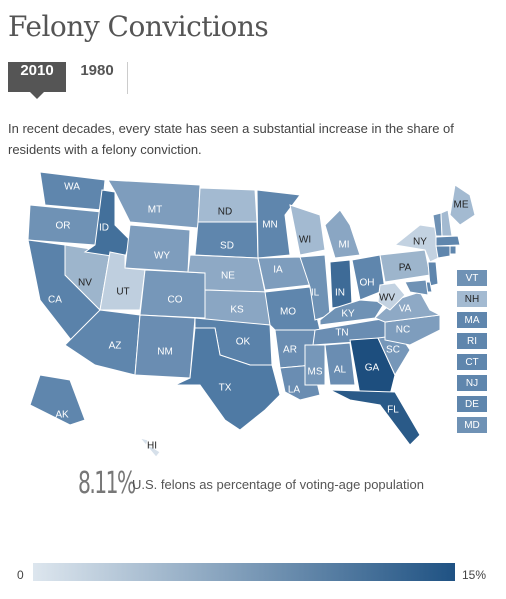 The height and width of the screenshot is (599, 506). I want to click on state-label: CO, so click(175, 300).